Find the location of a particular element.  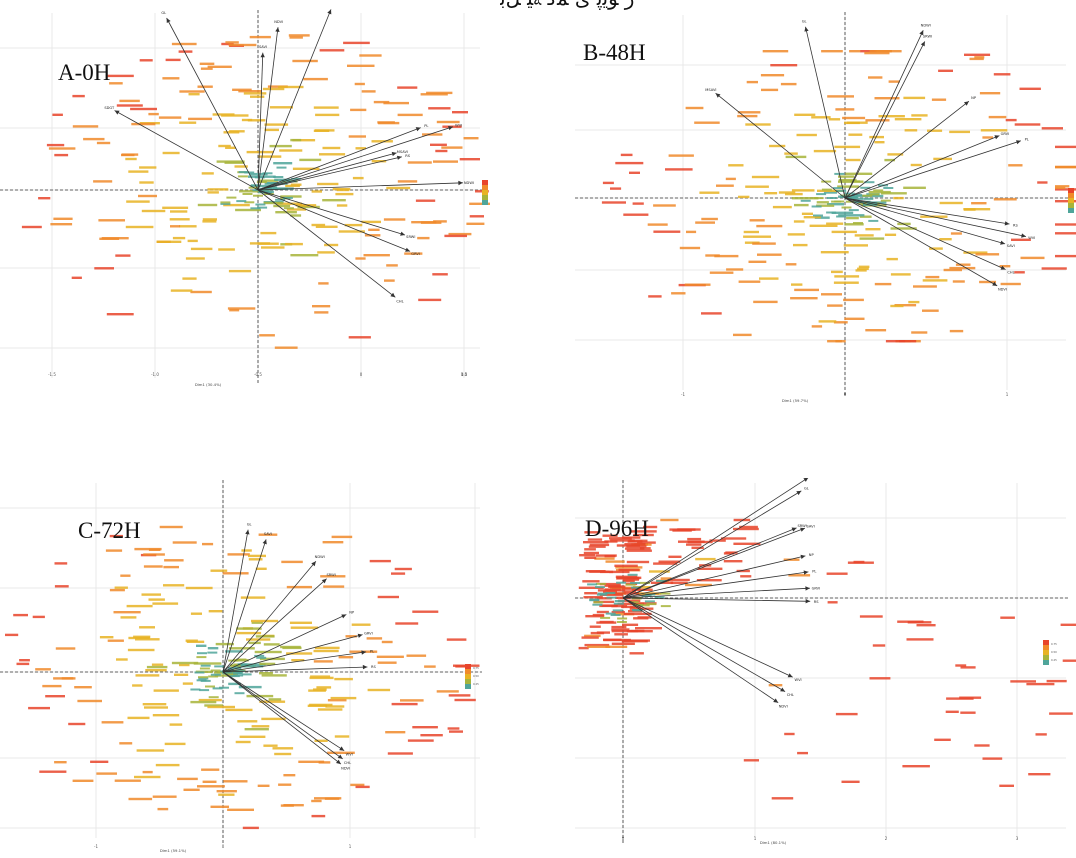

x-tick-label: -1 is located at coordinates (96, 846).